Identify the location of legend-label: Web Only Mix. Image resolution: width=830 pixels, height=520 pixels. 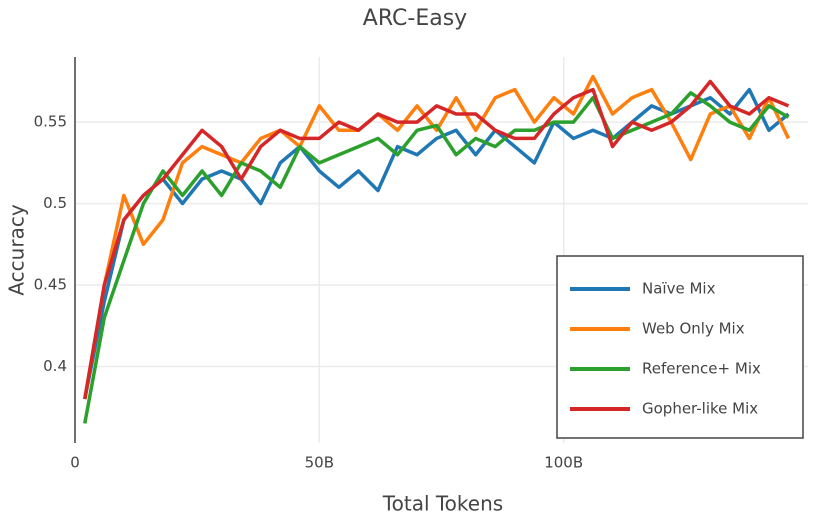
(693, 329).